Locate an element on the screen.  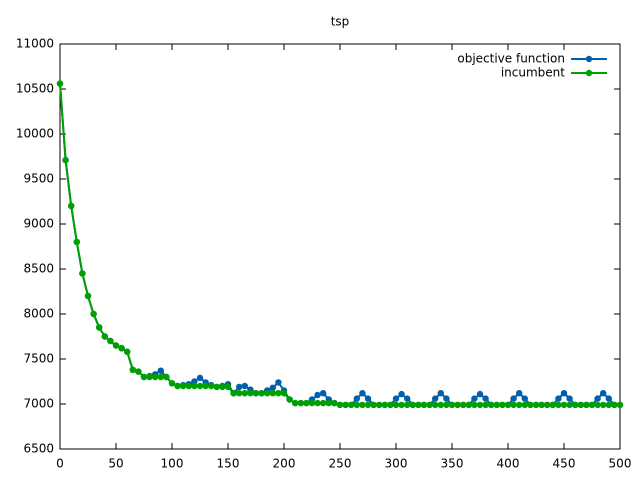
x-tick-label: 500 is located at coordinates (620, 464).